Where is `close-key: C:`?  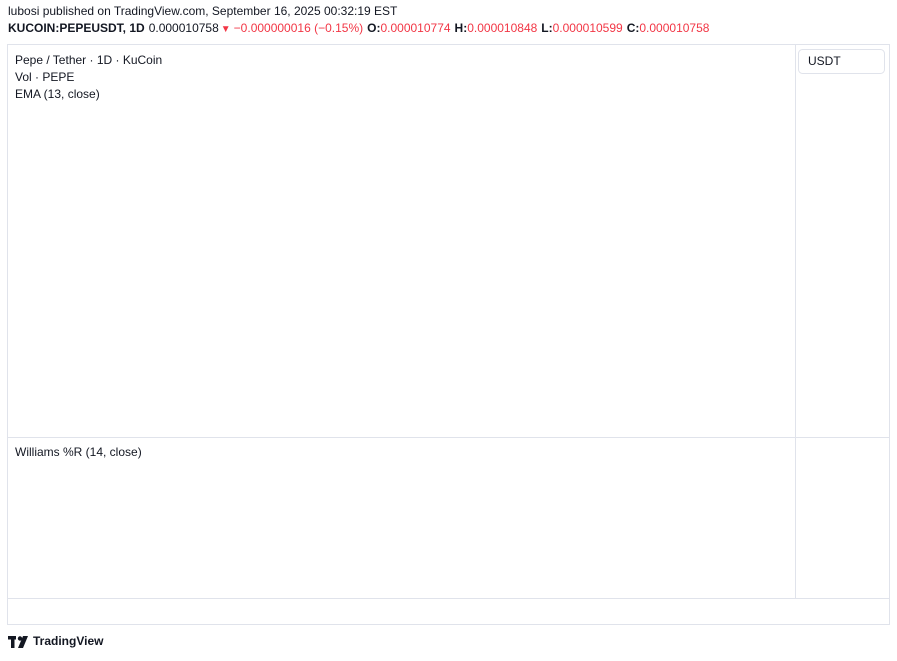
close-key: C: is located at coordinates (633, 28).